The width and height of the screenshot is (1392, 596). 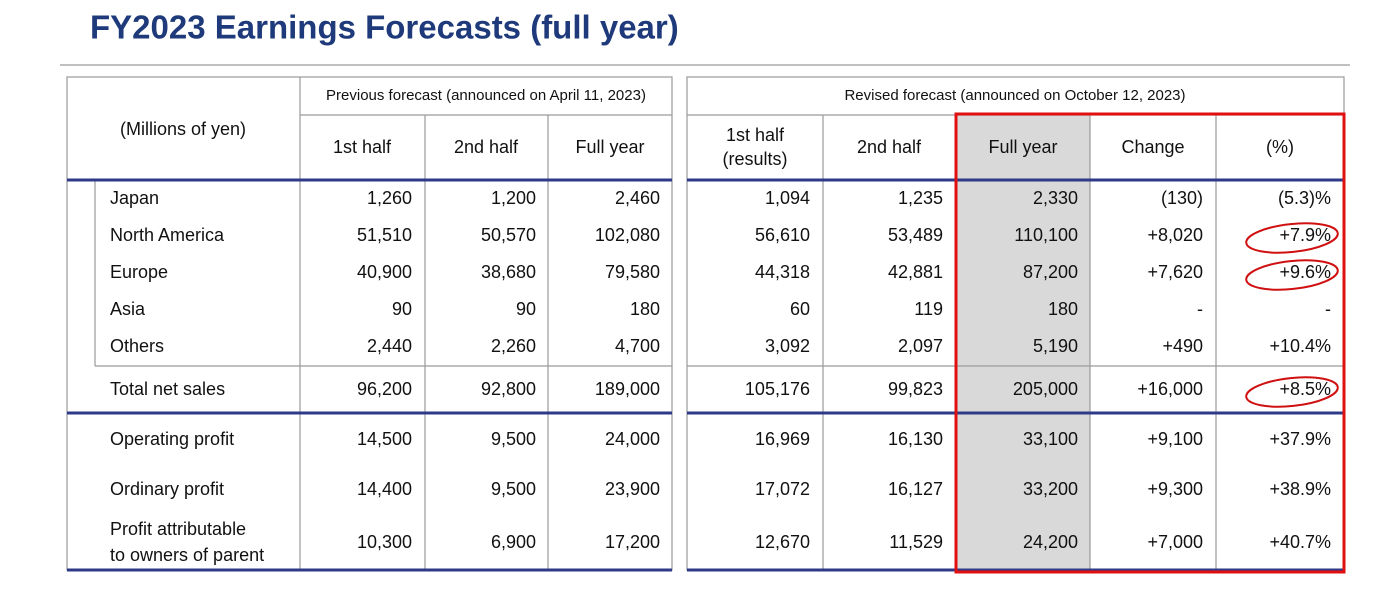 I want to click on cell: 1,094, so click(x=787, y=198).